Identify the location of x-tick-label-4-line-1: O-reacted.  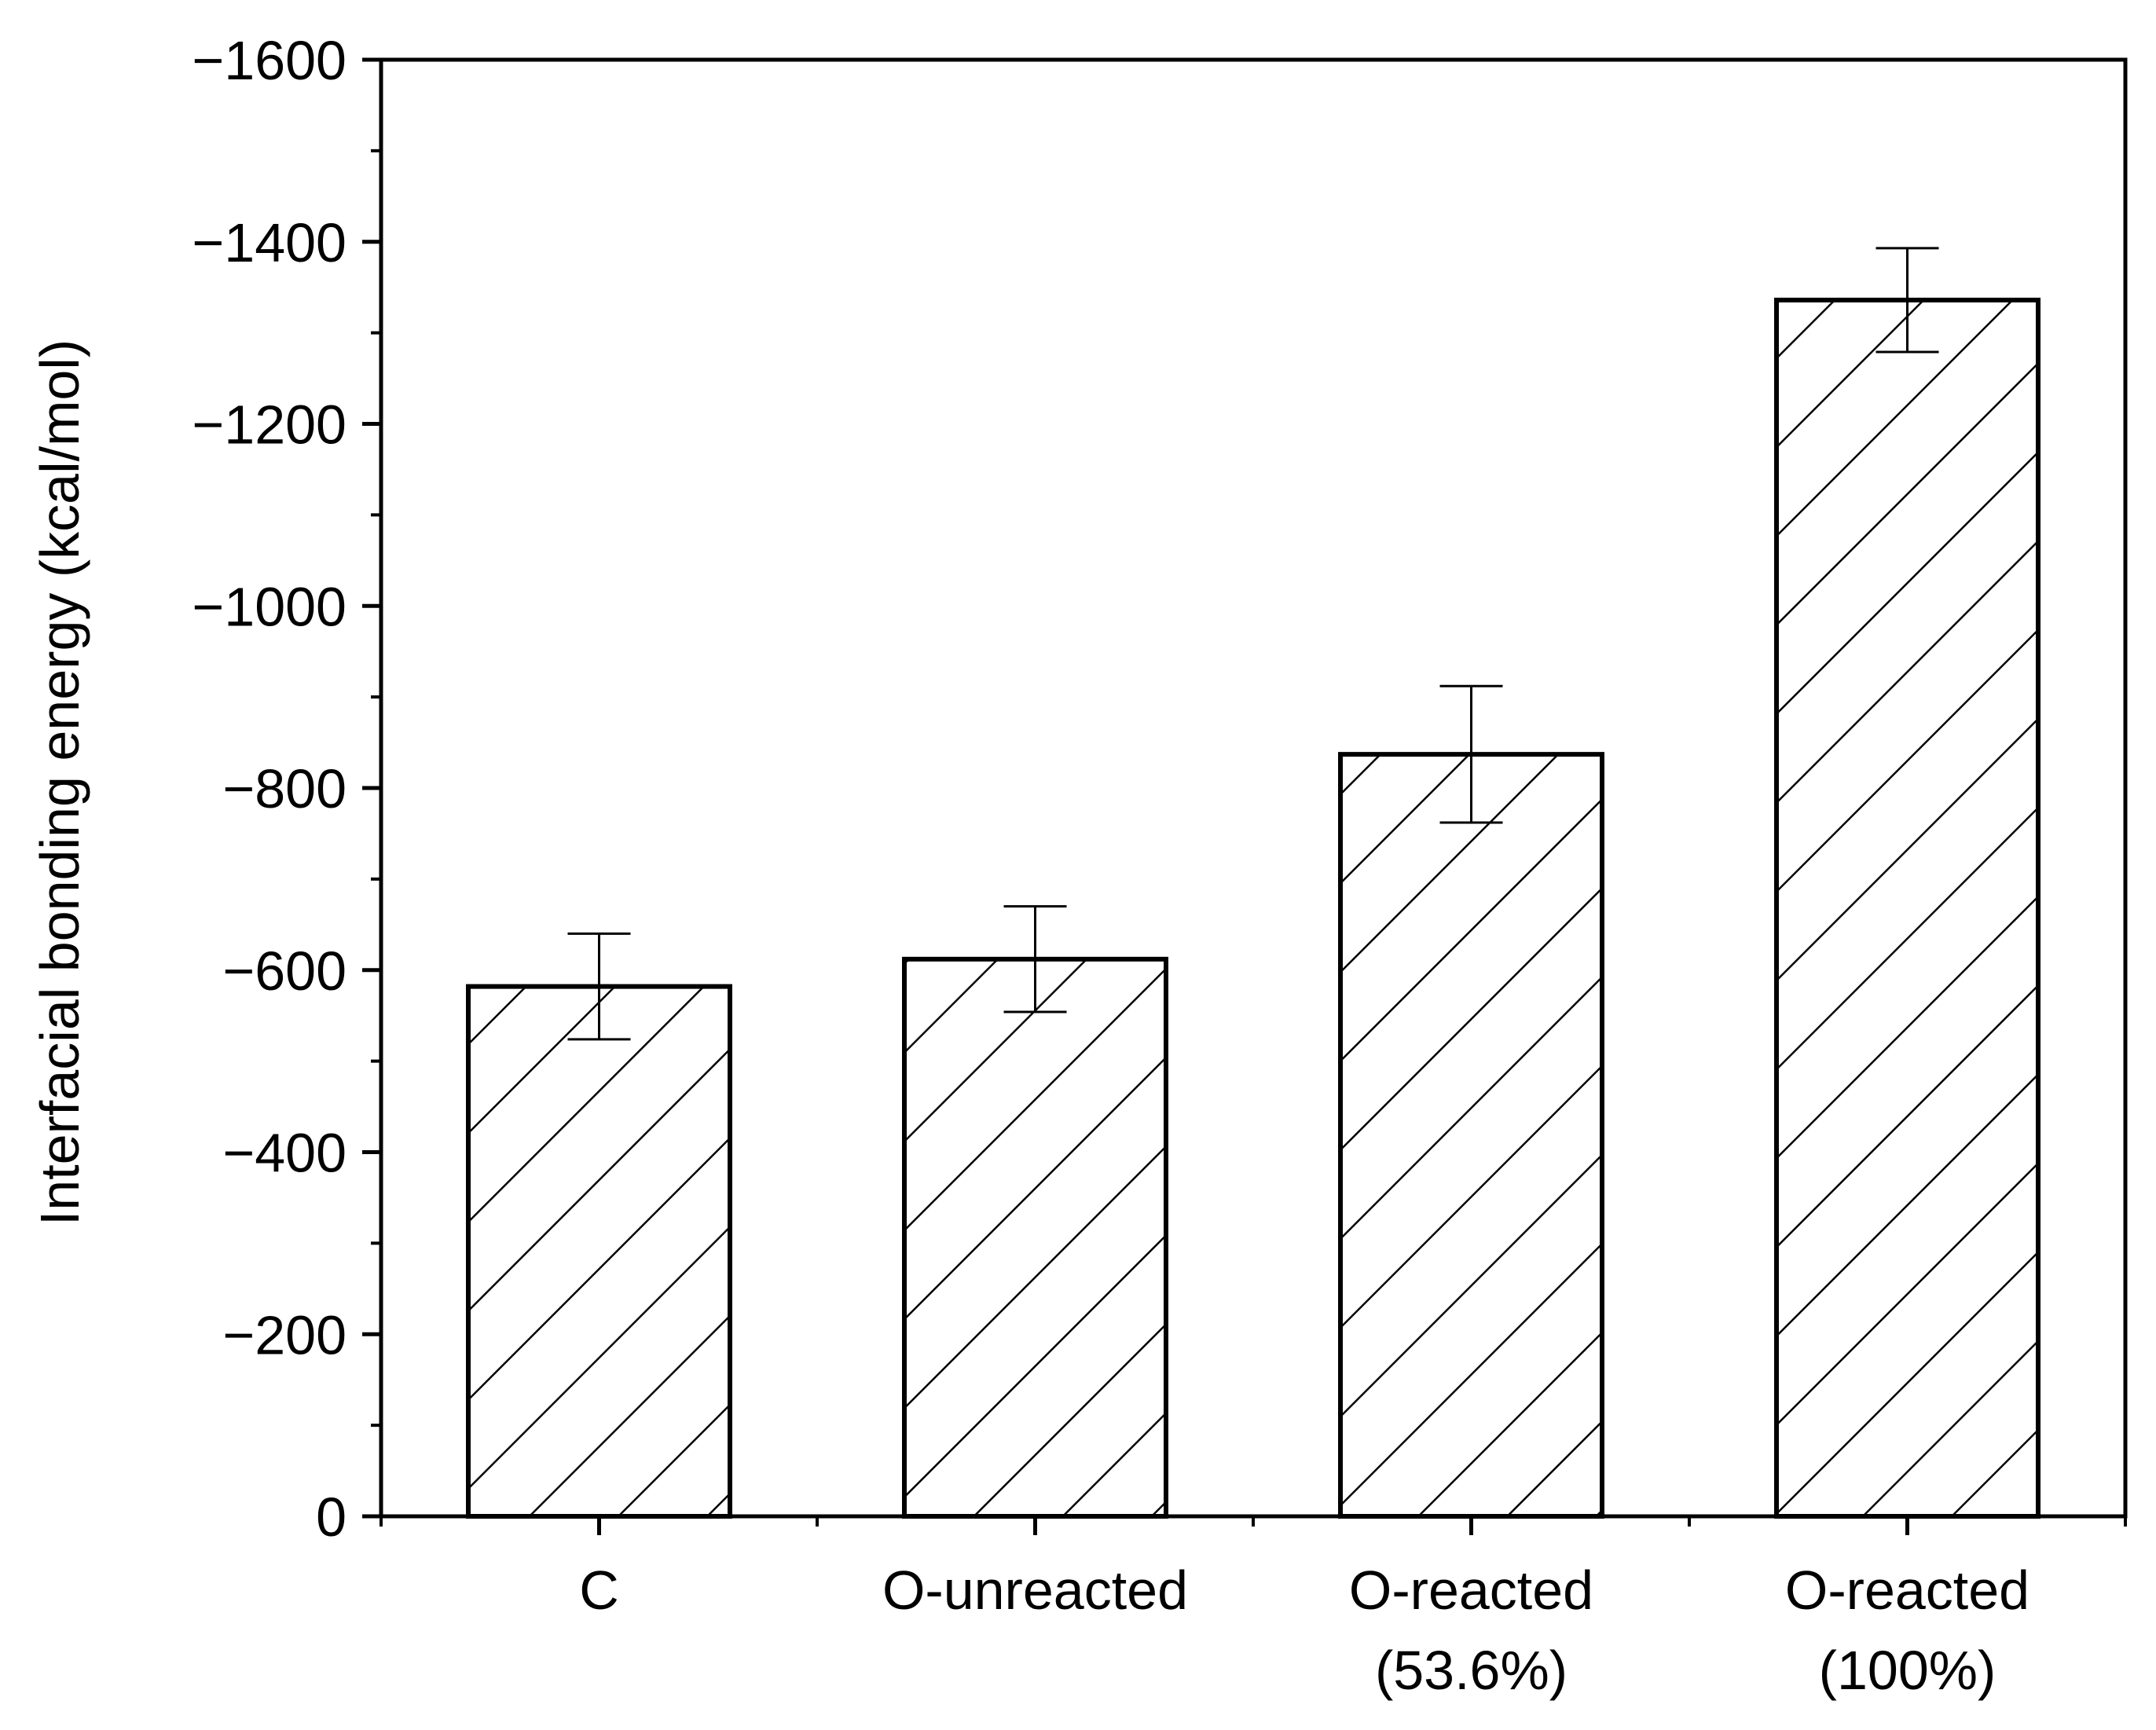
(1907, 1591).